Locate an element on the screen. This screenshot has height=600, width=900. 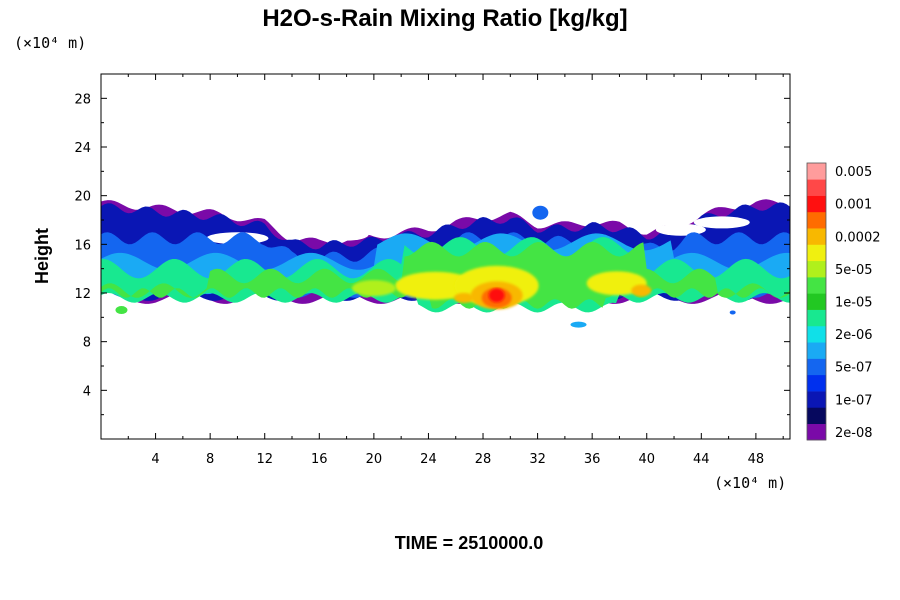
y-tick-label: 16 is located at coordinates (82, 245).